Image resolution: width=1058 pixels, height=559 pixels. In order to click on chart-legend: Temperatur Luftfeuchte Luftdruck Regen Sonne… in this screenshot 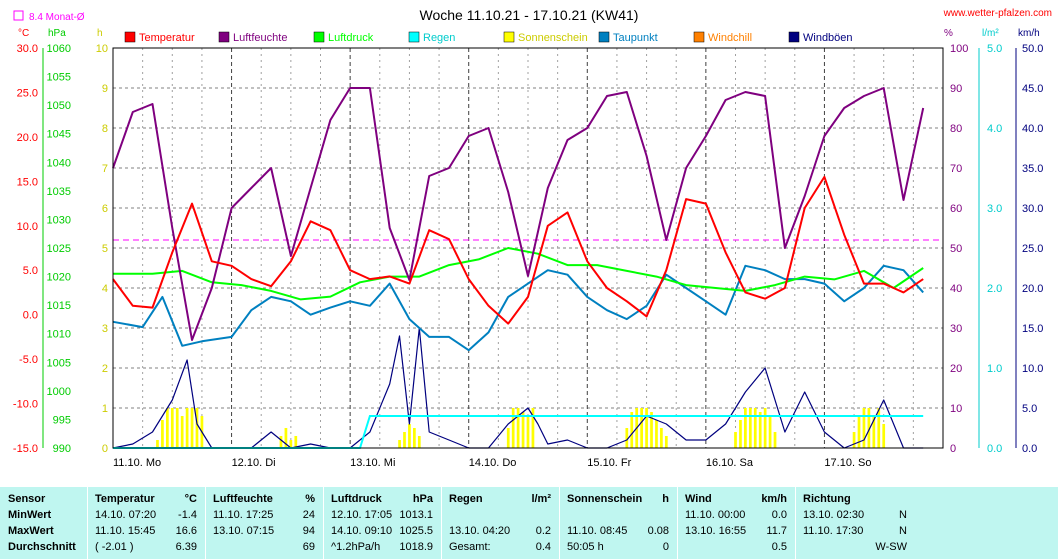, I will do `click(488, 37)`.